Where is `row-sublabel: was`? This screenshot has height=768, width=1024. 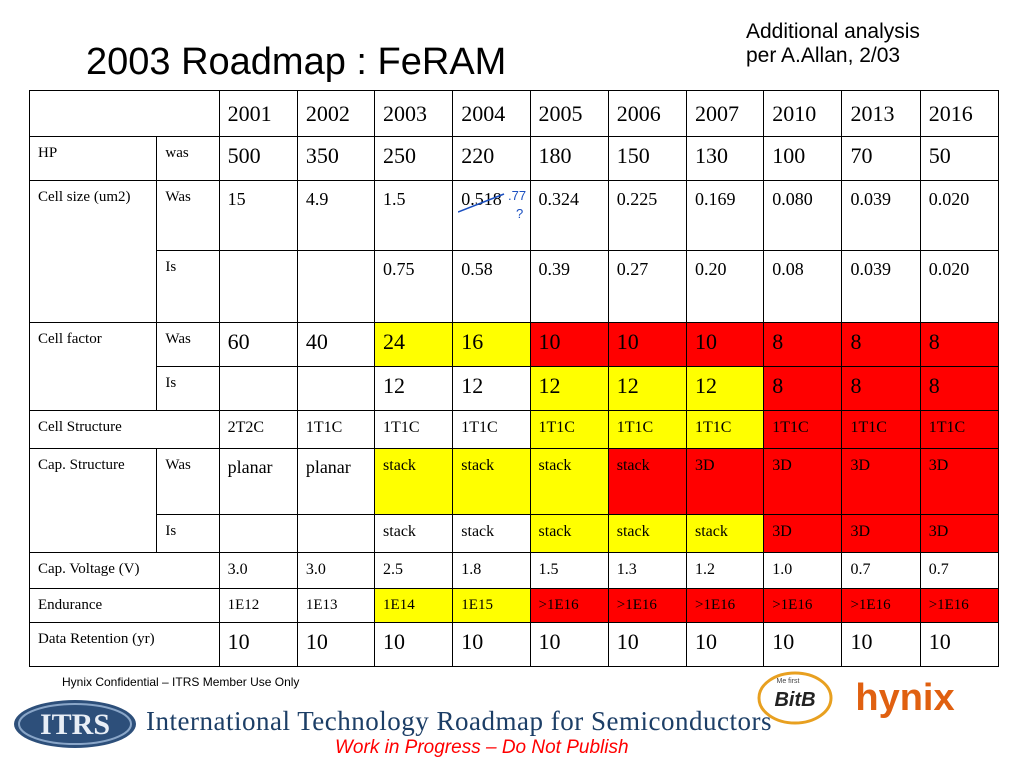 row-sublabel: was is located at coordinates (188, 158).